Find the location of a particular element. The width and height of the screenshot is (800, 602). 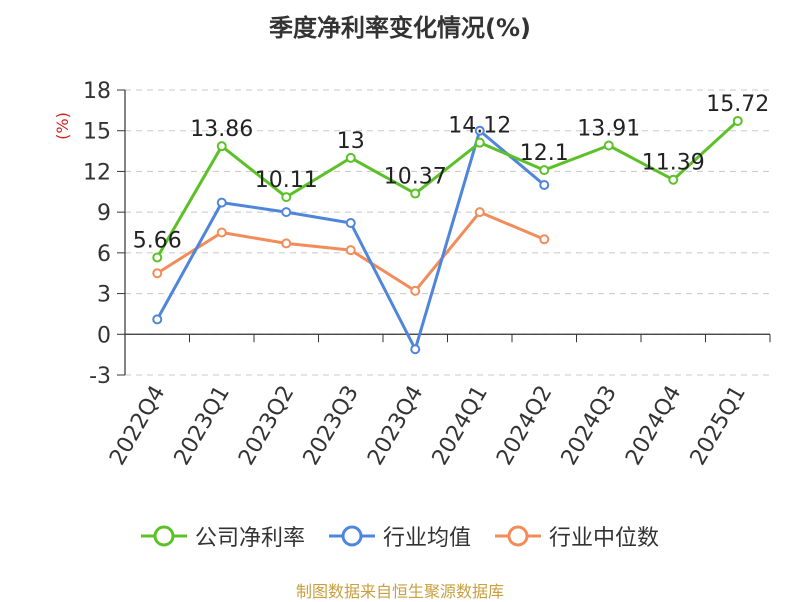

legend-label: 公司净利率 is located at coordinates (249, 538).